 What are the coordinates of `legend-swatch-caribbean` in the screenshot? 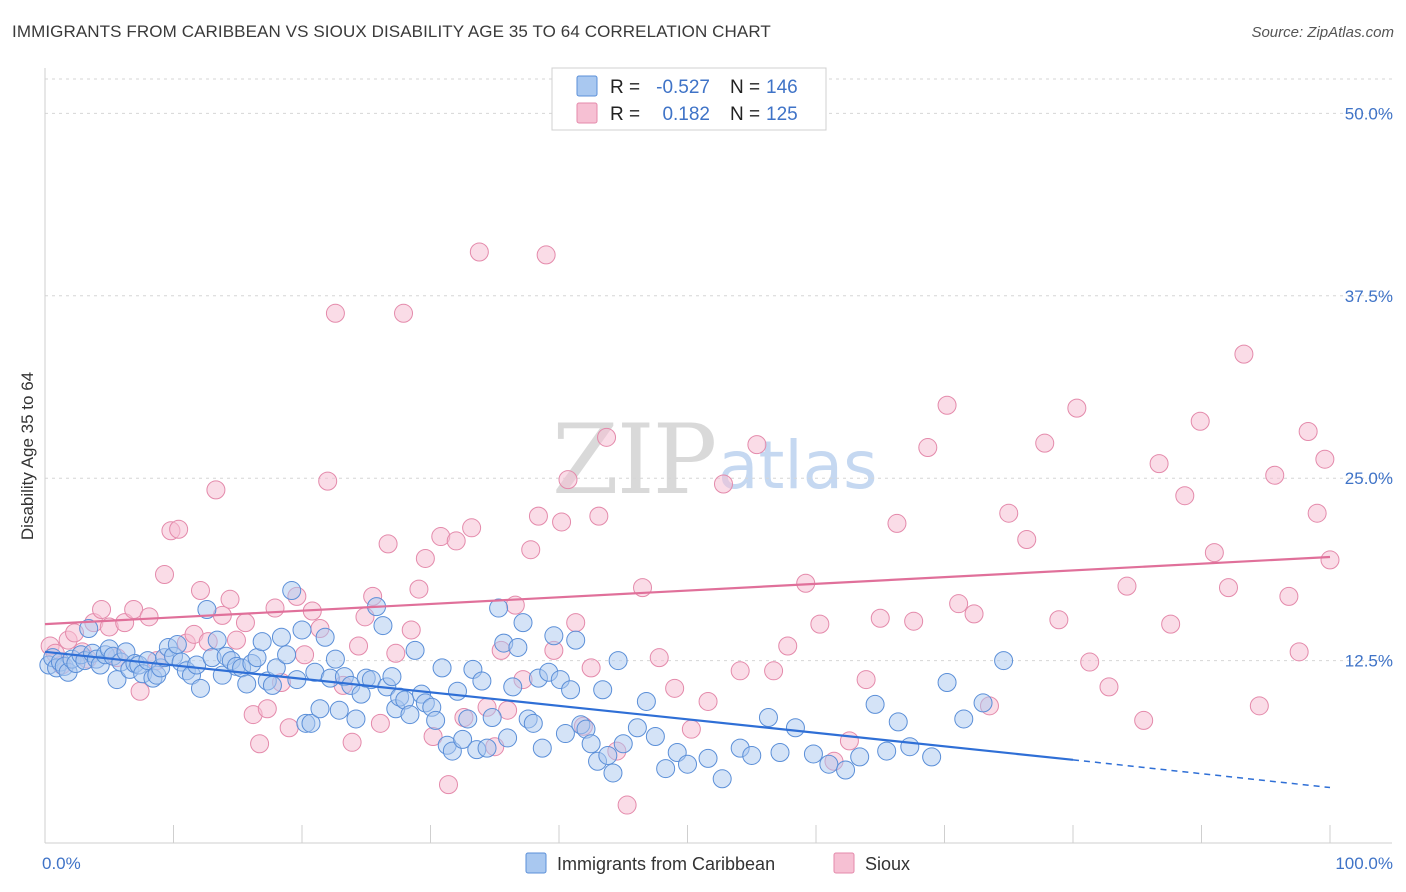 It's located at (587, 86).